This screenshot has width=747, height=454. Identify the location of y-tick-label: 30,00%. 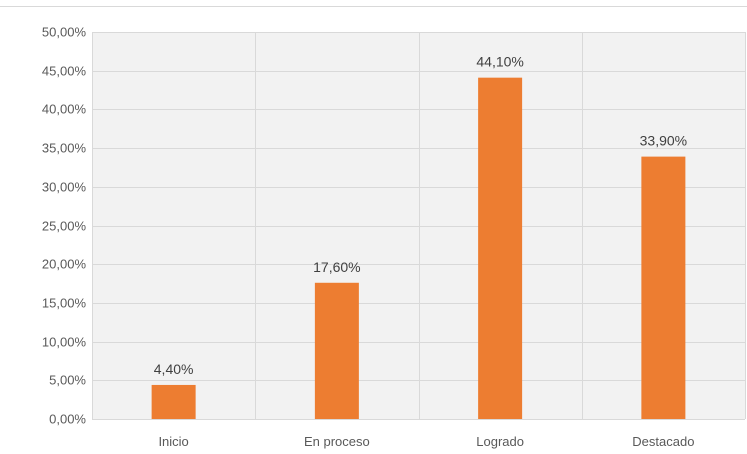
(64, 187).